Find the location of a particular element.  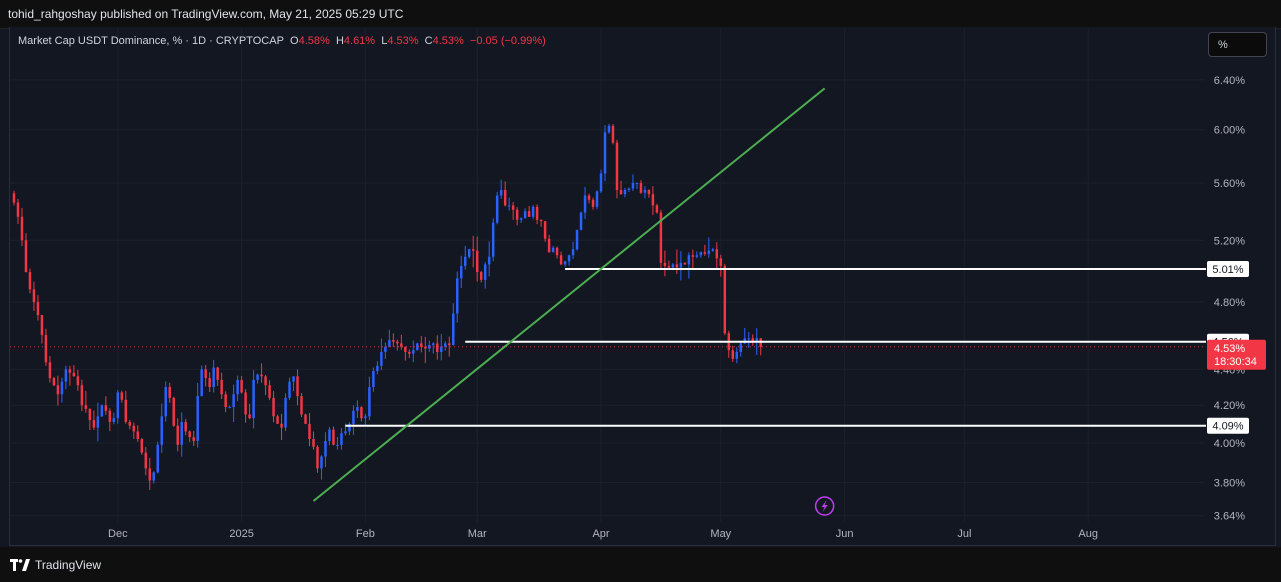

tradingview-brand: TradingView is located at coordinates (55, 565).